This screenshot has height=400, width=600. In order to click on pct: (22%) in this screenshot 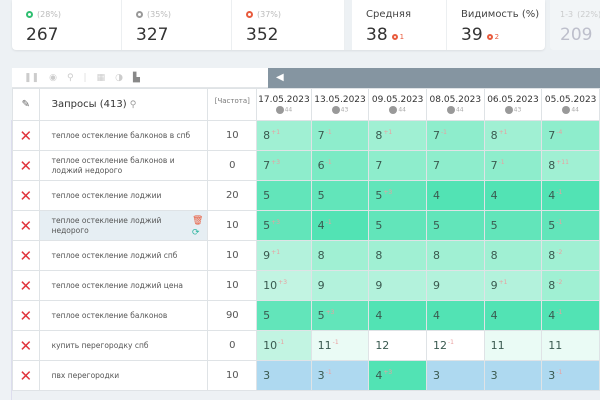, I will do `click(588, 14)`.